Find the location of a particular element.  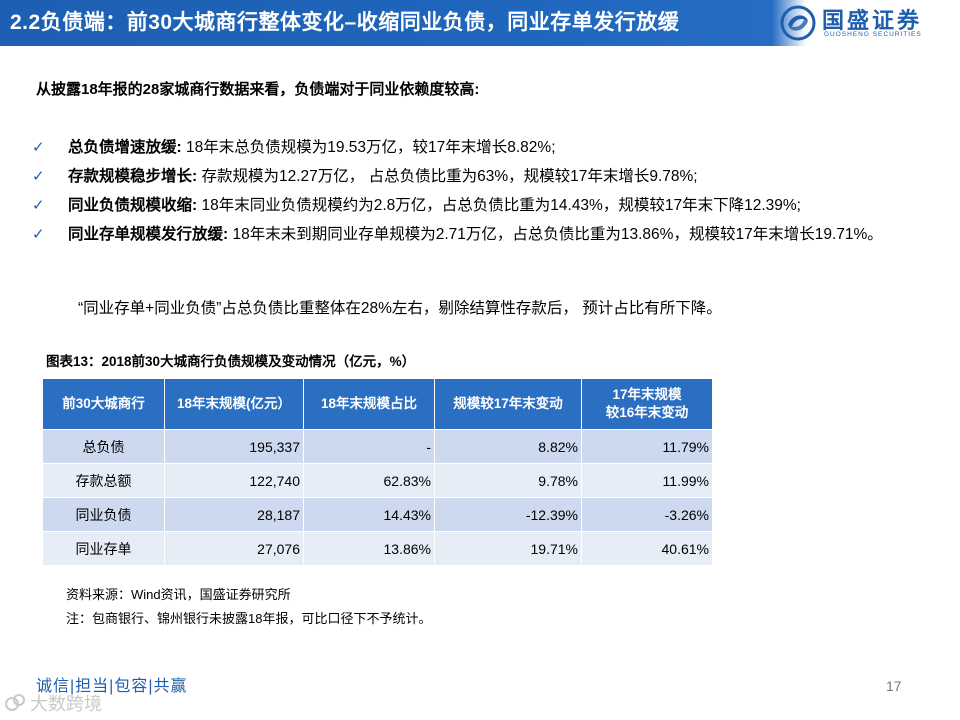

watermark-logo-icon is located at coordinates (15, 702).